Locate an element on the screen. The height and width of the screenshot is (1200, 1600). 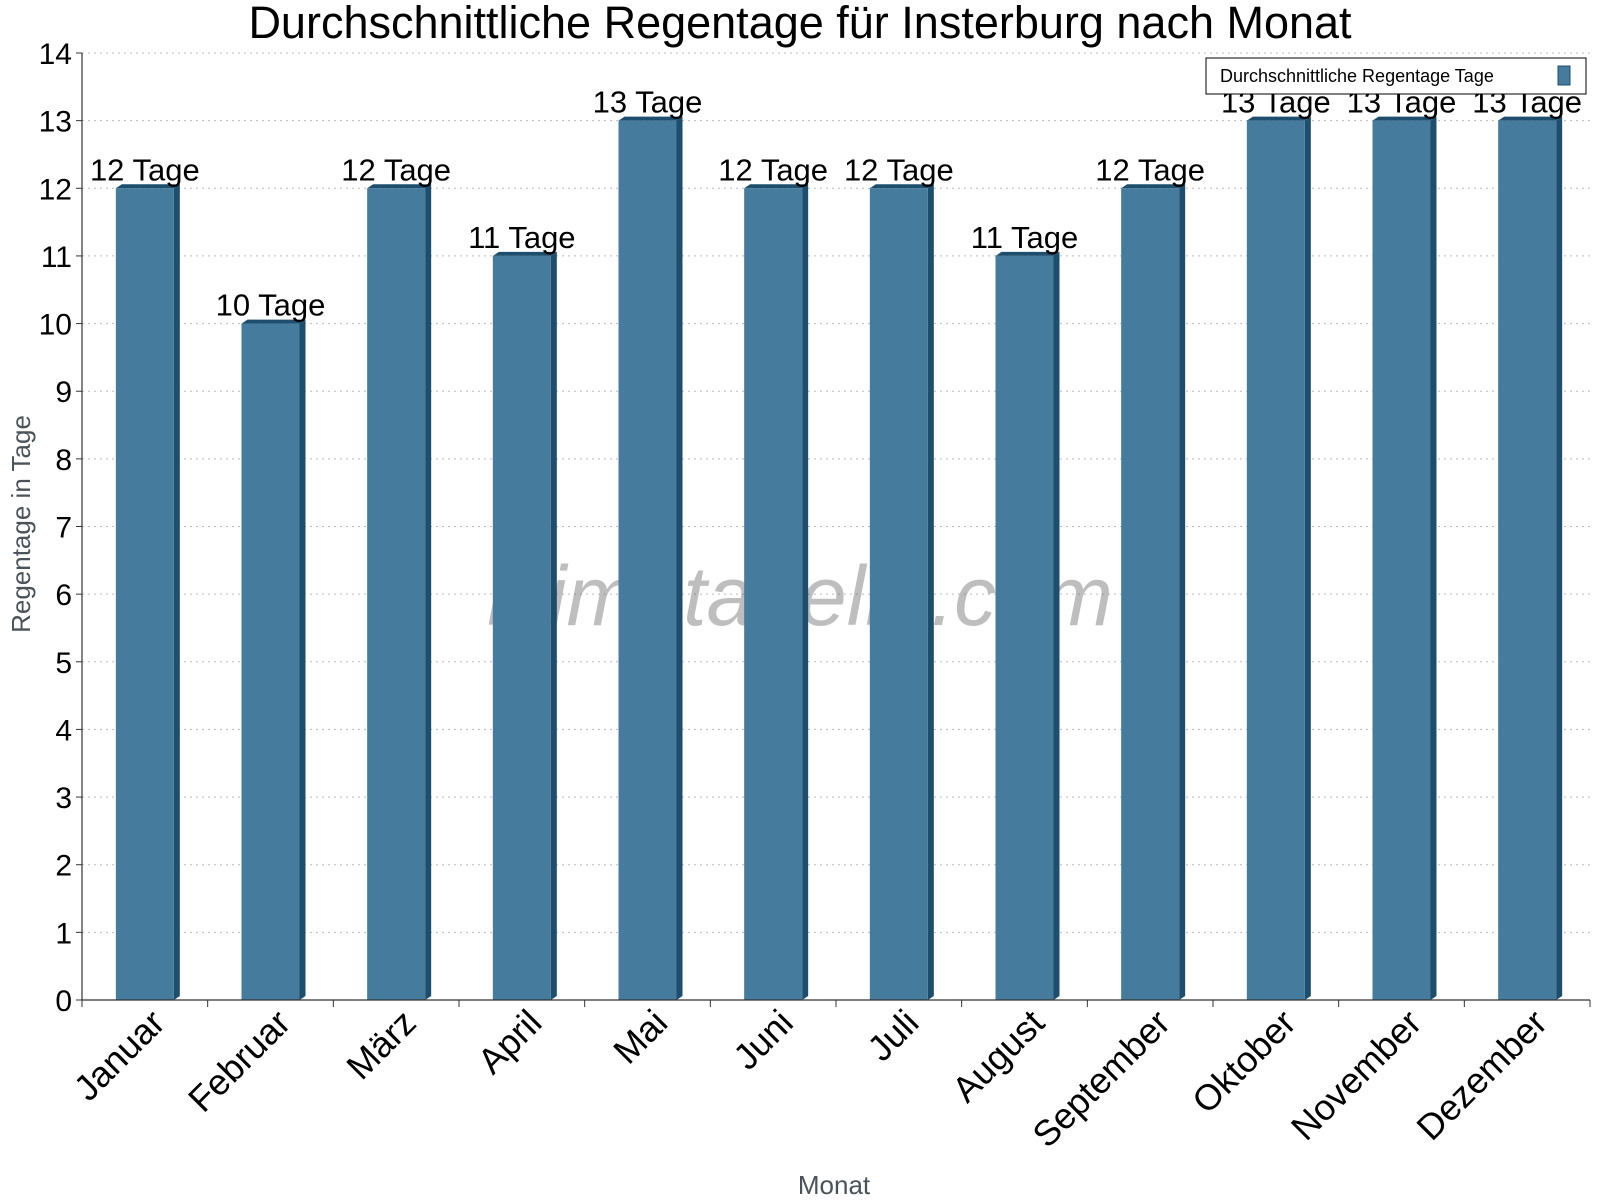
legend-box is located at coordinates (1396, 76).